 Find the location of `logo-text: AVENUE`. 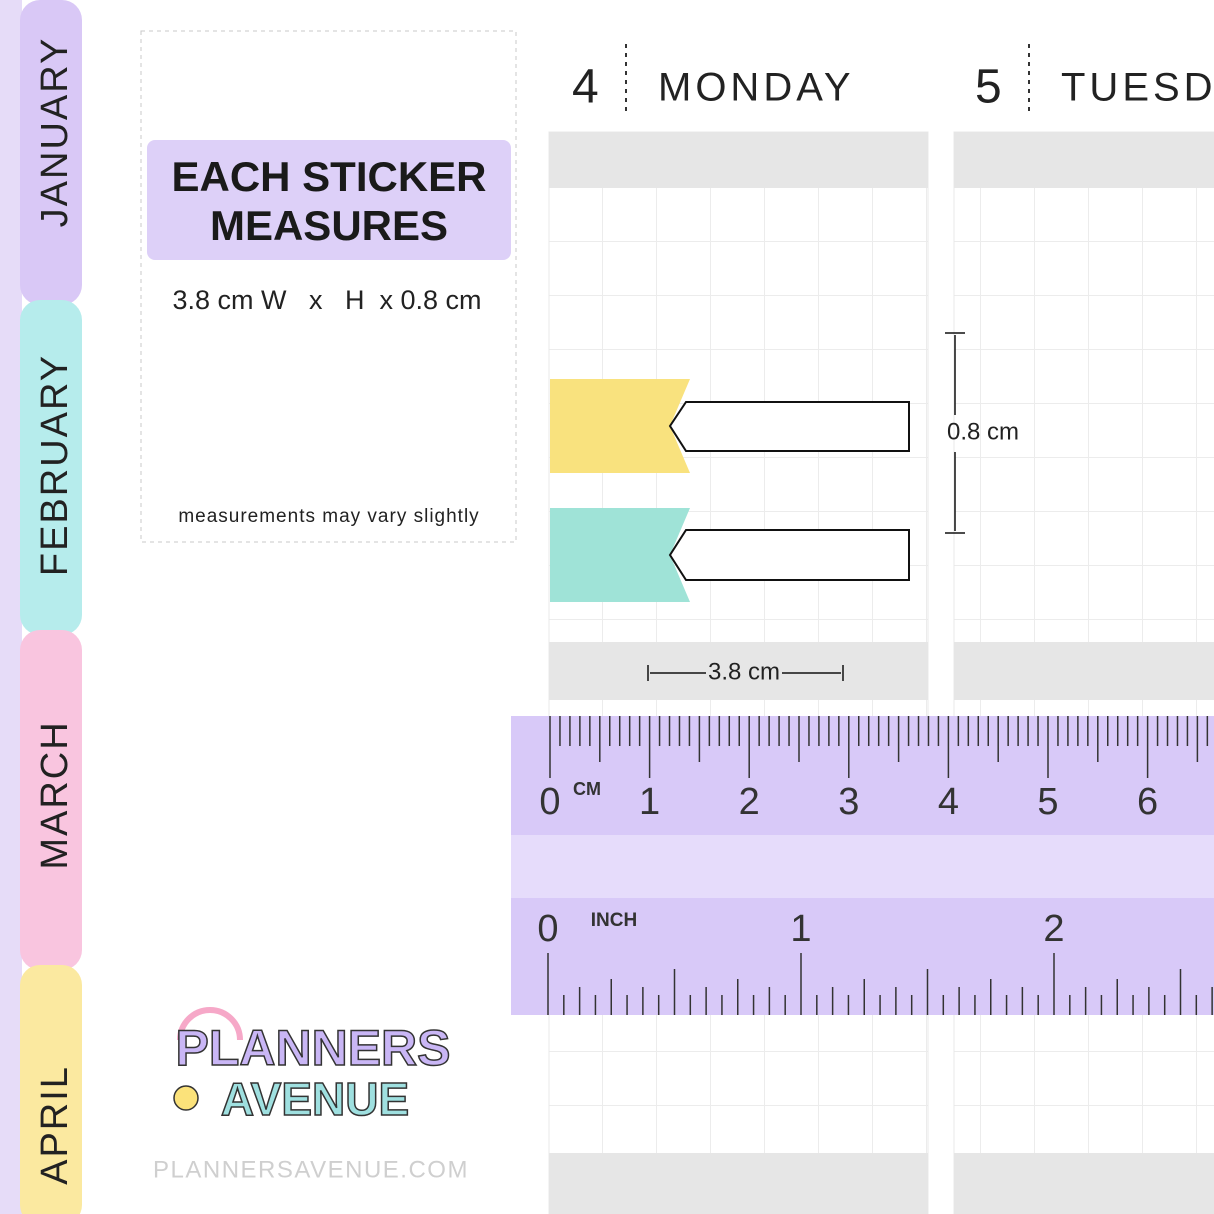

logo-text: AVENUE is located at coordinates (315, 1099).